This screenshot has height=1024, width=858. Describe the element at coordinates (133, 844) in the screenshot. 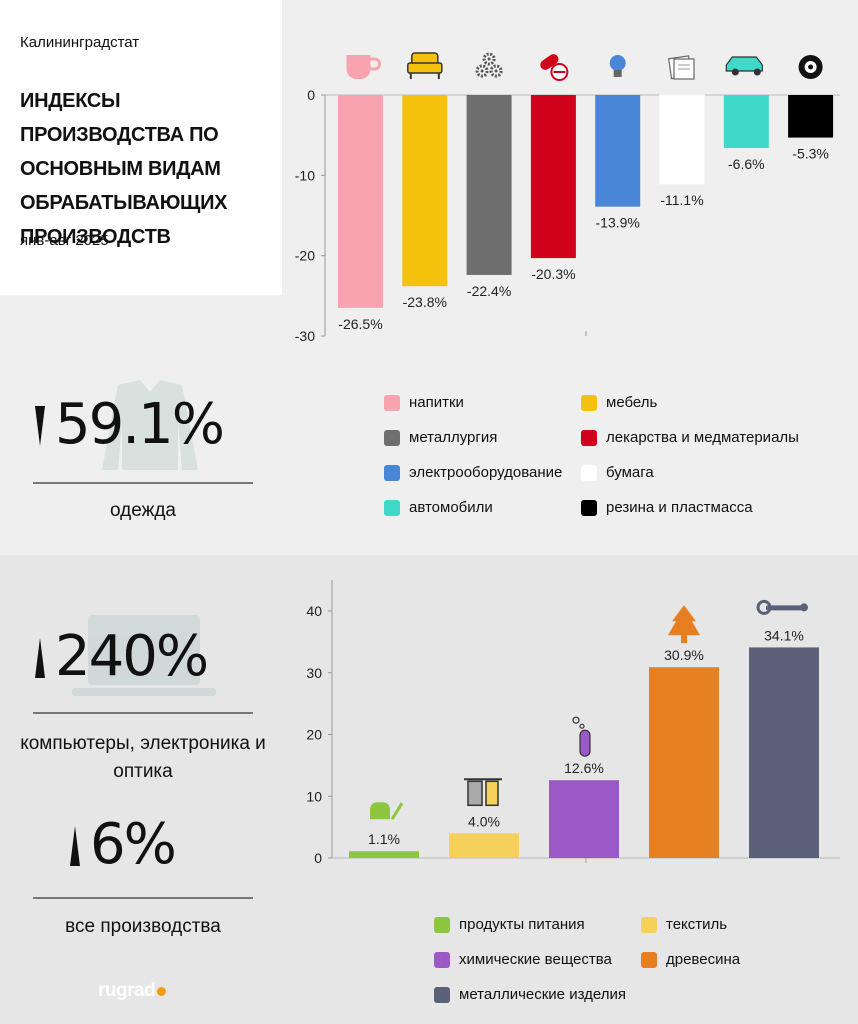

I see `stat-all-value: 6%` at that location.